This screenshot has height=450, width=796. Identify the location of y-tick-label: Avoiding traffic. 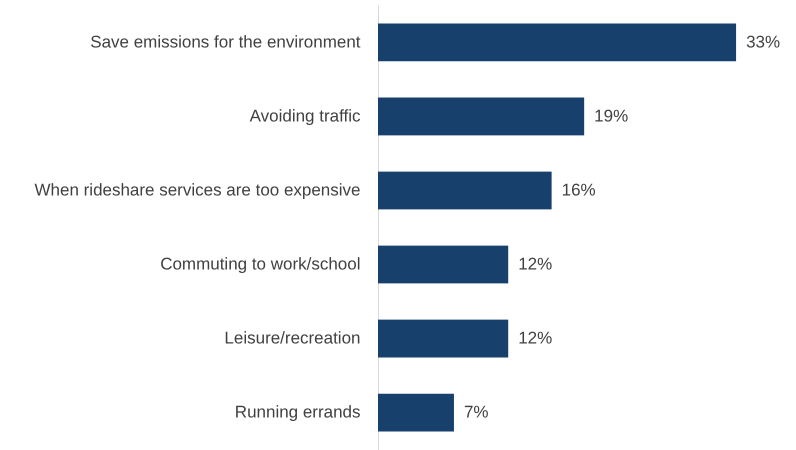
(305, 116).